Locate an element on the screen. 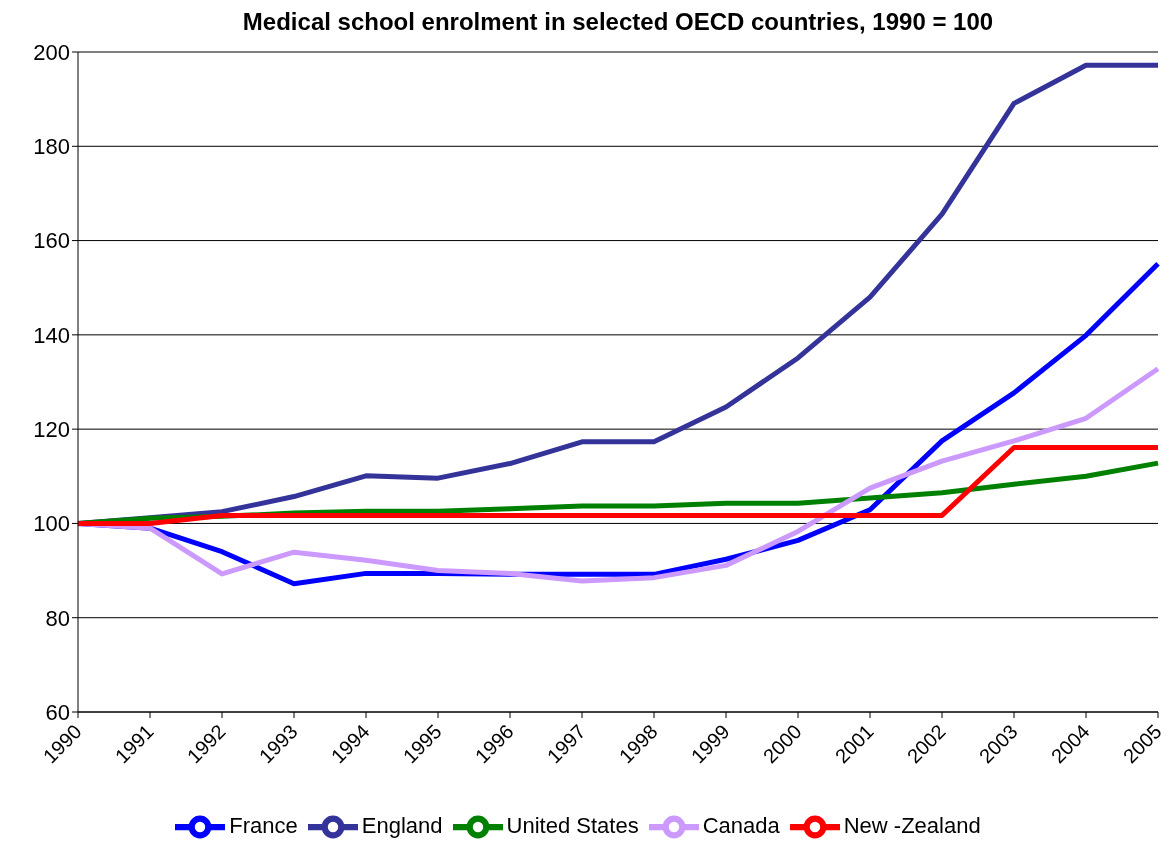  chart-title: Medical school enrolment in selected OECD countries, 1990 = 100 is located at coordinates (618, 21).